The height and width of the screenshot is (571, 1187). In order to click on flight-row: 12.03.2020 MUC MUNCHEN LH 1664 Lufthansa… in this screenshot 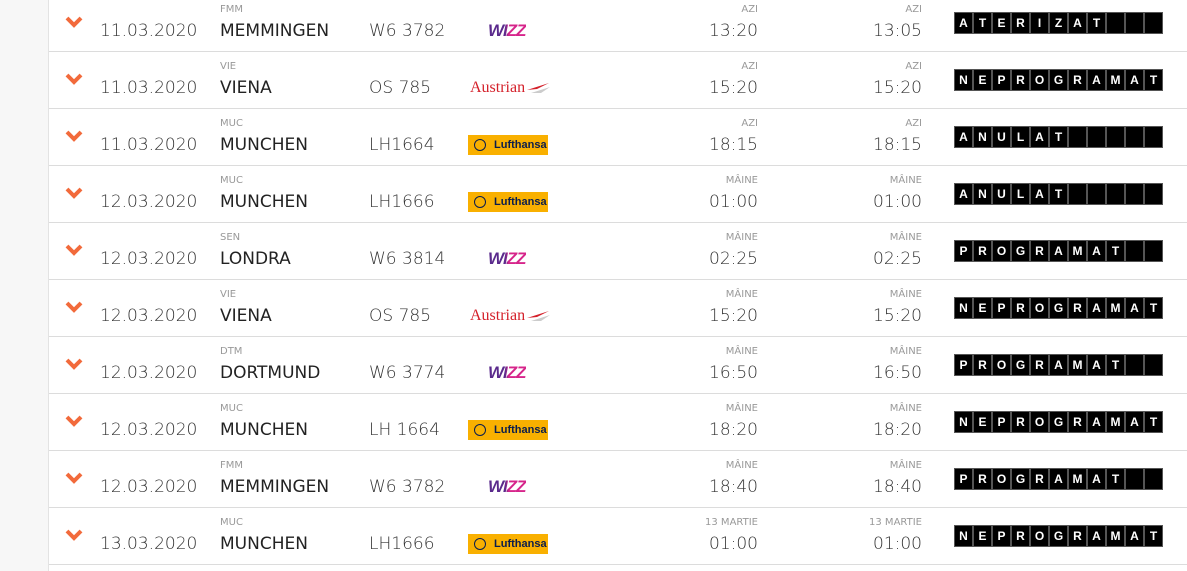, I will do `click(618, 422)`.